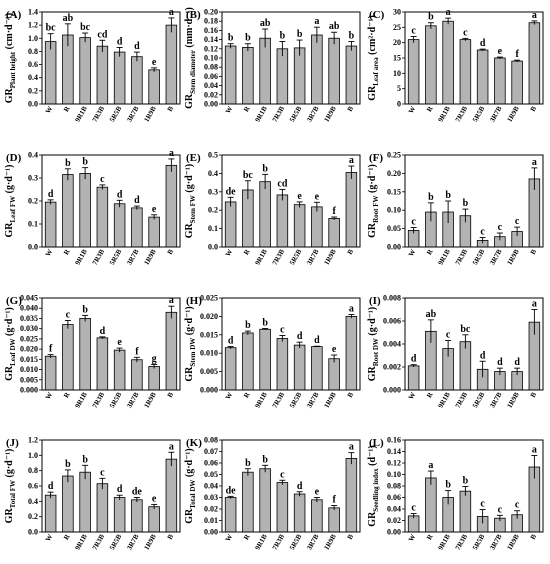 The image size is (550, 564). What do you see at coordinates (209, 371) in the screenshot?
I see `y-tick-label: 0.005` at bounding box center [209, 371].